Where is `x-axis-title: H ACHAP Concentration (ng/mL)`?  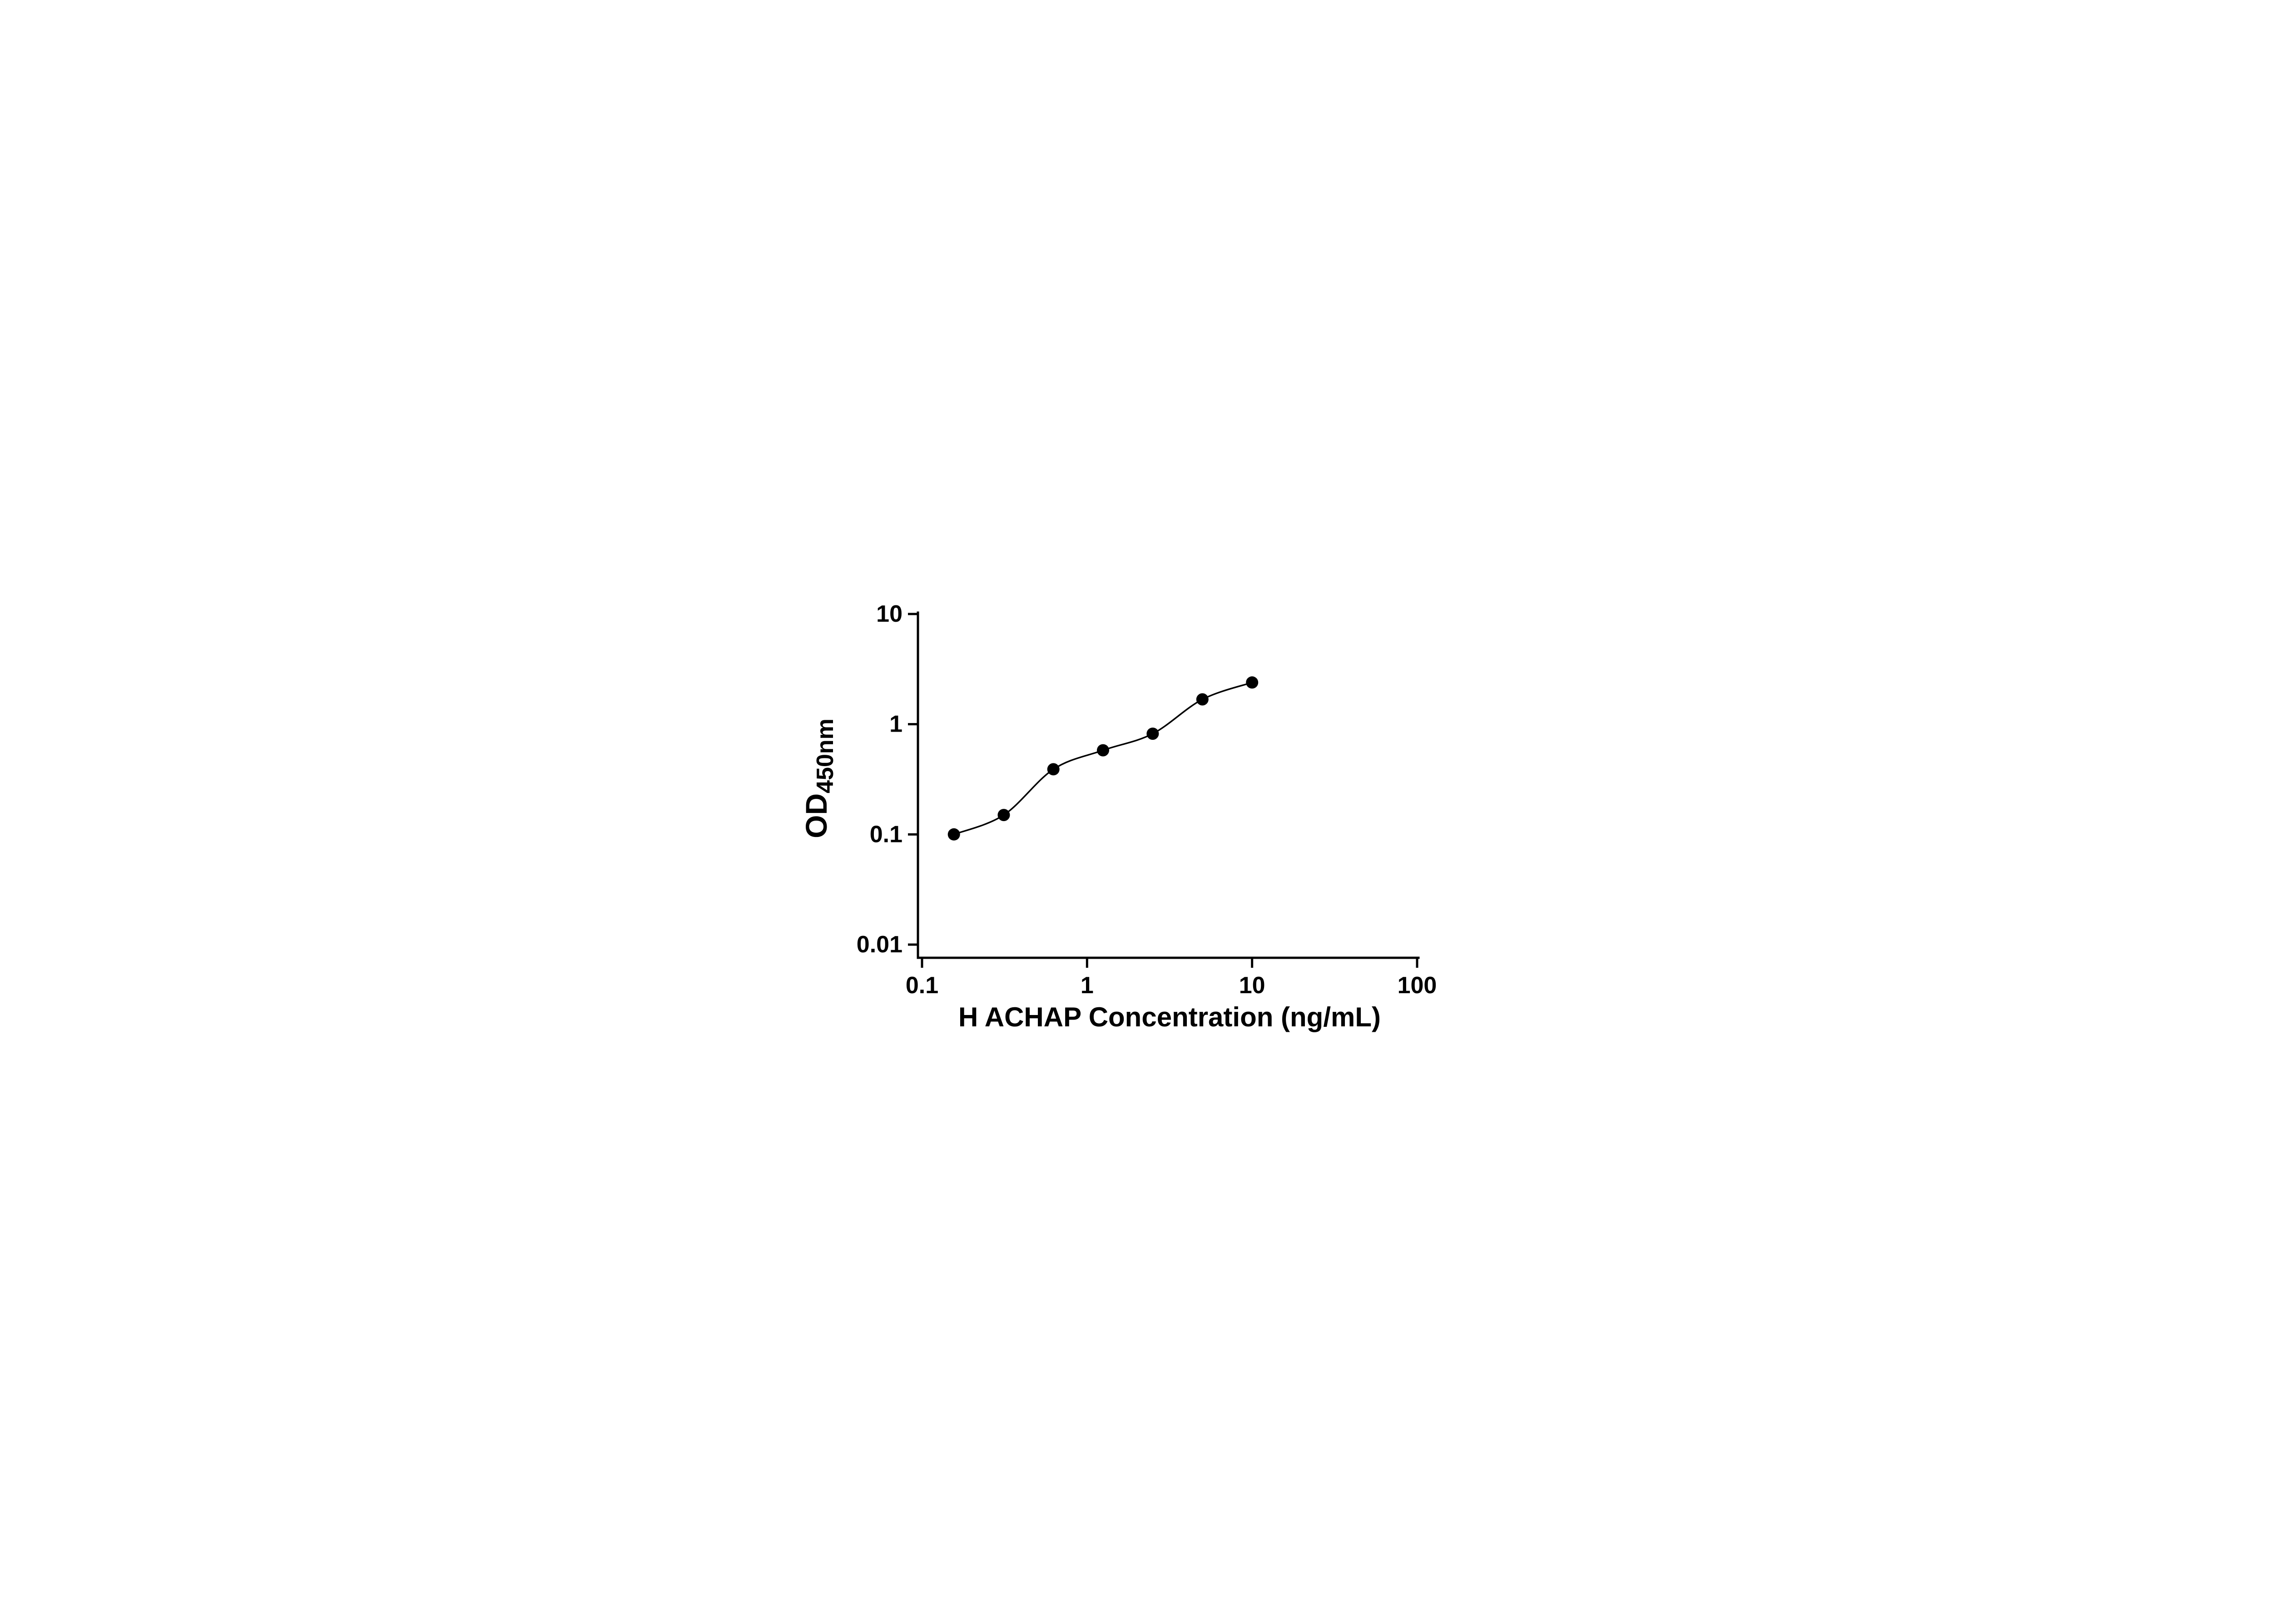 x-axis-title: H ACHAP Concentration (ng/mL) is located at coordinates (1169, 1017).